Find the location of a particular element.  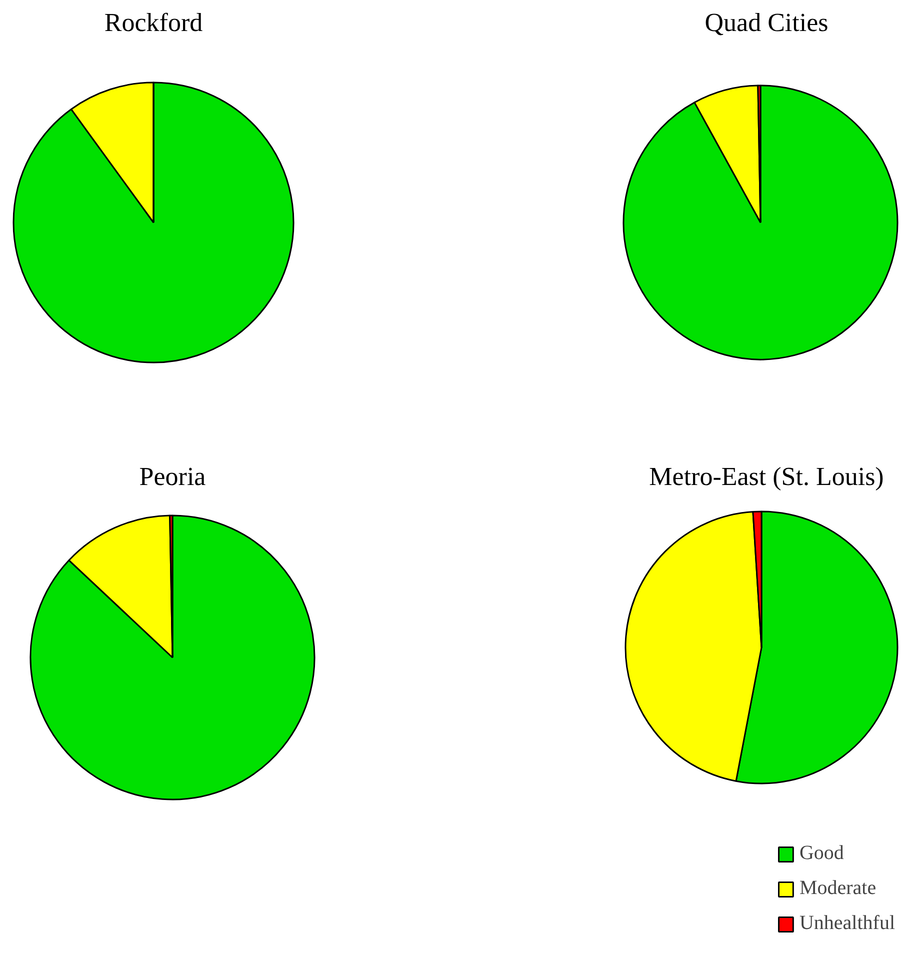

chart-title: Metro-East (St. Louis) is located at coordinates (766, 476).